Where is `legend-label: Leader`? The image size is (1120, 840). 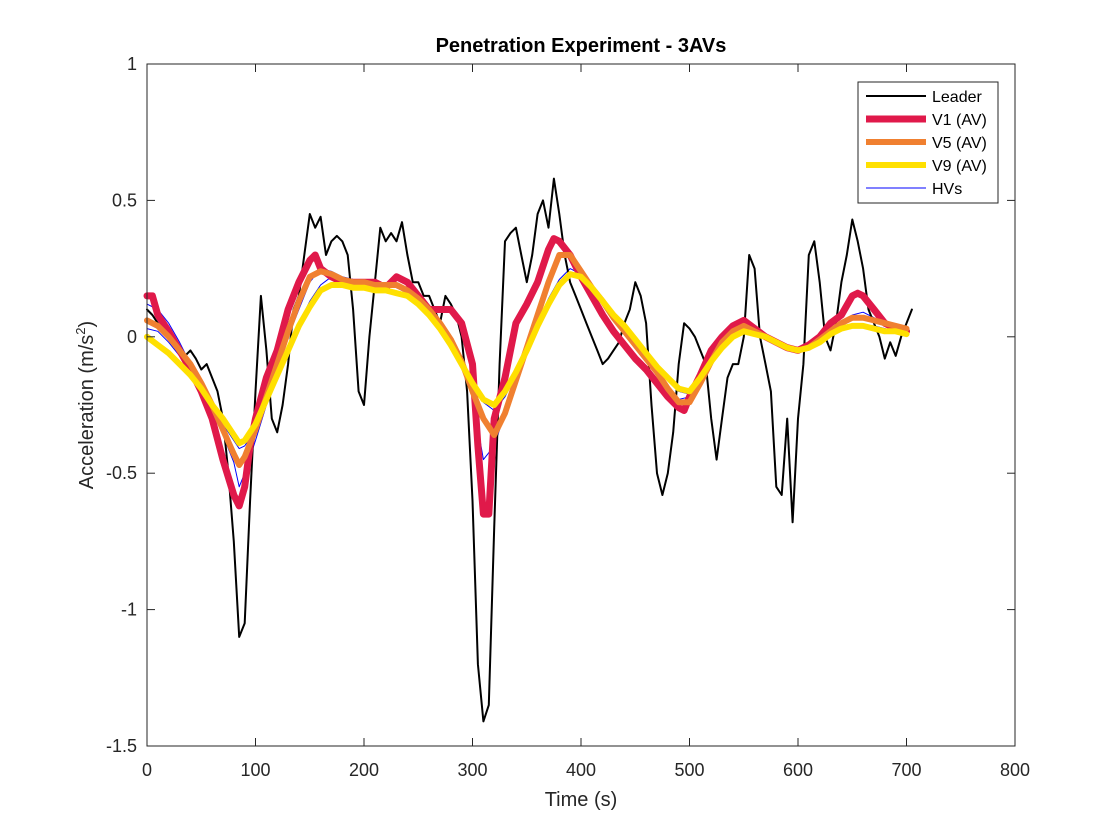
legend-label: Leader is located at coordinates (957, 97).